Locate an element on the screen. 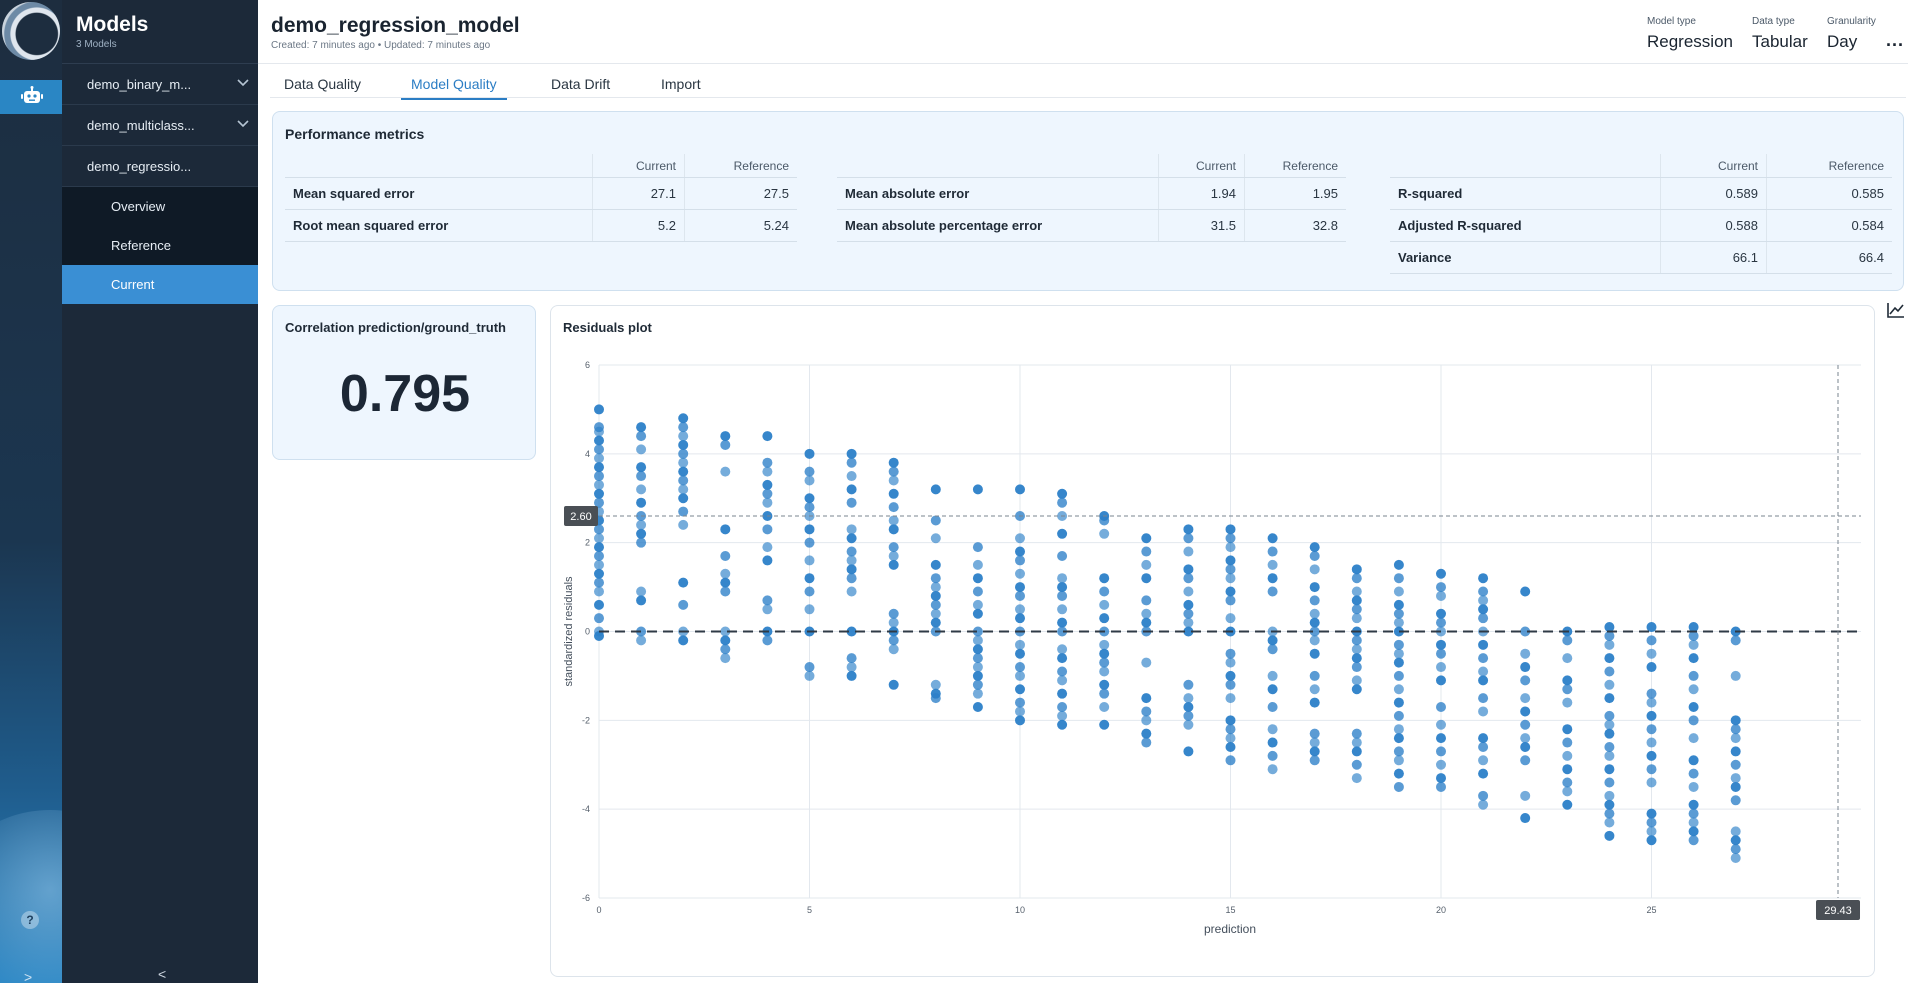  tab-import: Import is located at coordinates (681, 84).